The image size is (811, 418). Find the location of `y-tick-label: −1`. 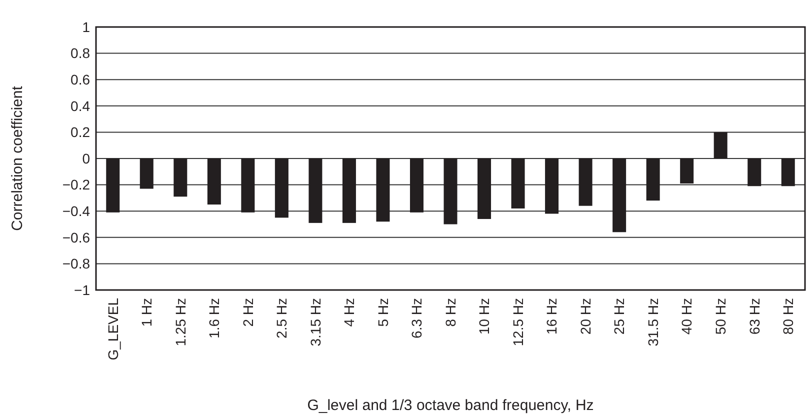

y-tick-label: −1 is located at coordinates (82, 290).